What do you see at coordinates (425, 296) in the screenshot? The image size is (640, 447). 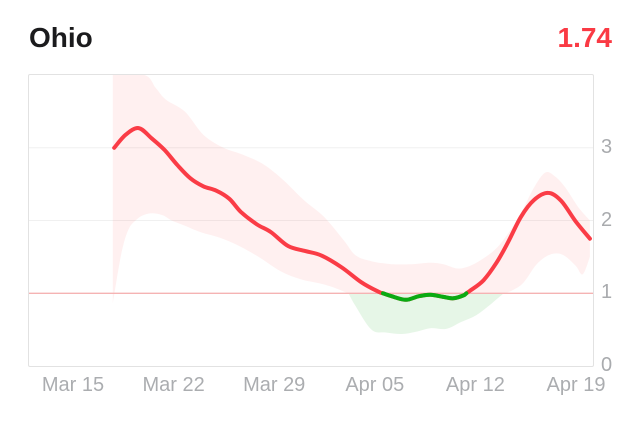 I see `rt-mean-line-green` at bounding box center [425, 296].